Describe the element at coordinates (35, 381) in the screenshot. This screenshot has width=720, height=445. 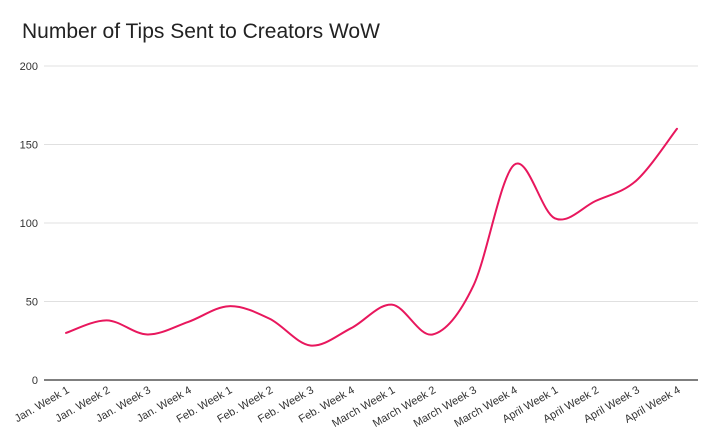
I see `y-tick-label: 0` at that location.